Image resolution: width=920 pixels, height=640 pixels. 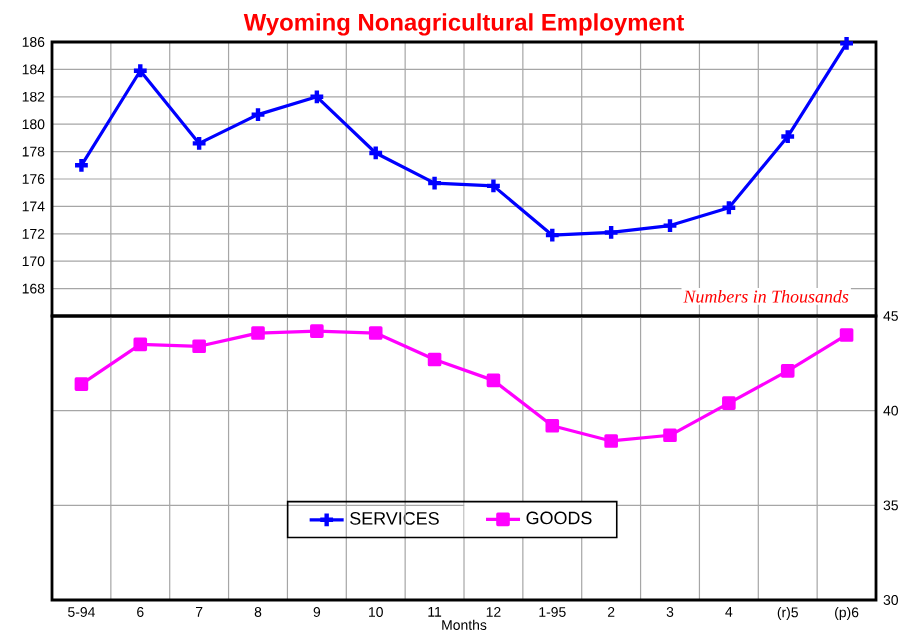 What do you see at coordinates (394, 518) in the screenshot?
I see `legend-label: SERVICES` at bounding box center [394, 518].